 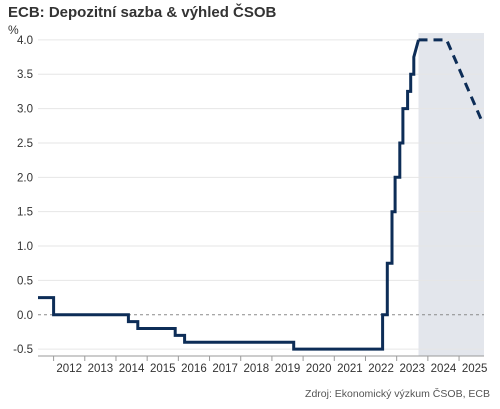 What do you see at coordinates (142, 12) in the screenshot?
I see `chart-title: ECB: Depozitní sazba & výhled ČSOB` at bounding box center [142, 12].